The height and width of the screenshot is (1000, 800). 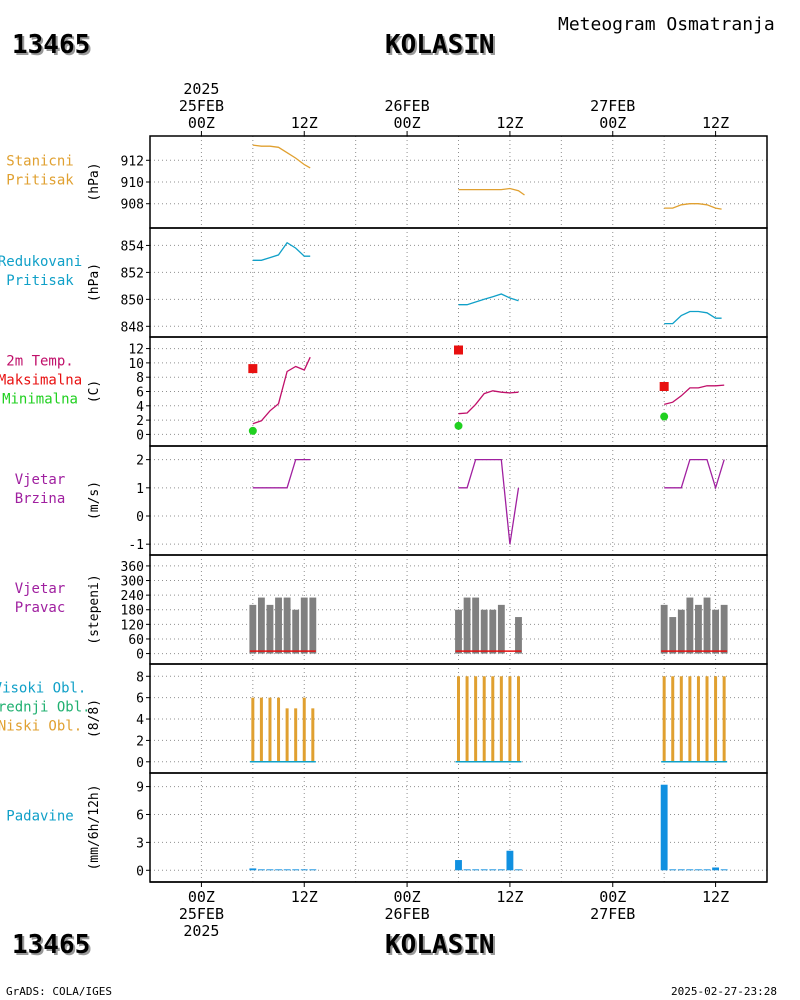 I want to click on wind-direction-ytick-label: 120, so click(x=132, y=625).